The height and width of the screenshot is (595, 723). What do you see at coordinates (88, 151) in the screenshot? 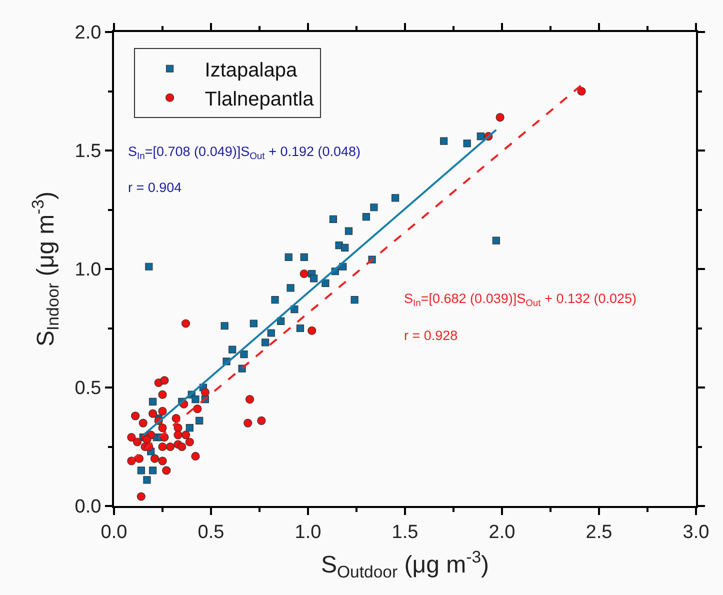
I see `y-tick-label: 1.5` at bounding box center [88, 151].